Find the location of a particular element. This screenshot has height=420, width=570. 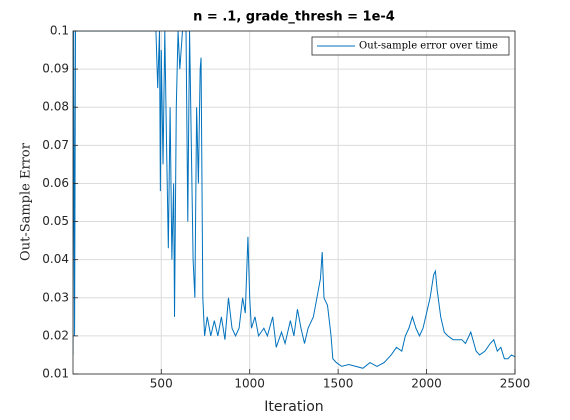

chart-title: n = .1, grade_thresh = 1e-4 is located at coordinates (294, 17).